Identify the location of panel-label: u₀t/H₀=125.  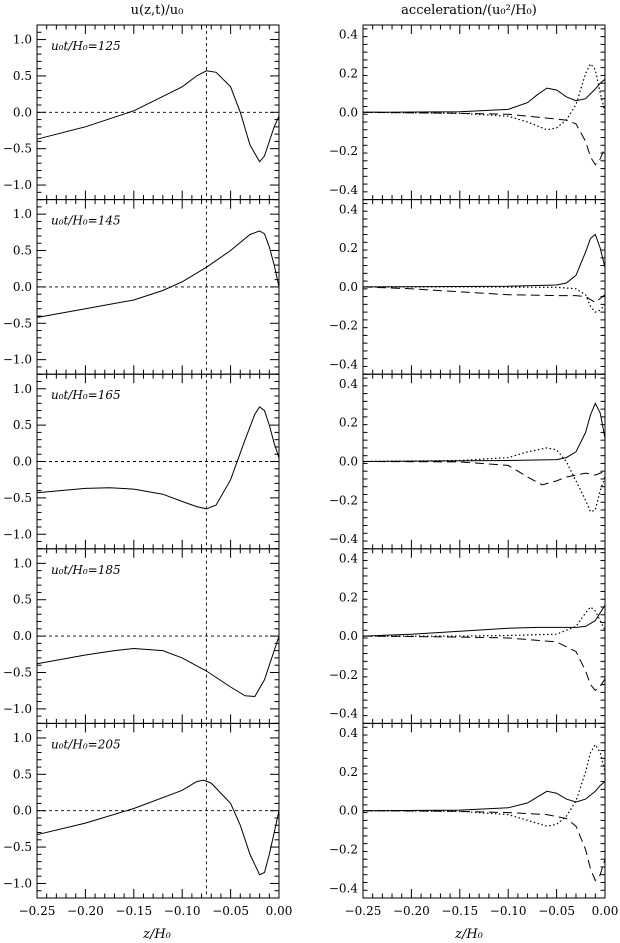
(86, 46).